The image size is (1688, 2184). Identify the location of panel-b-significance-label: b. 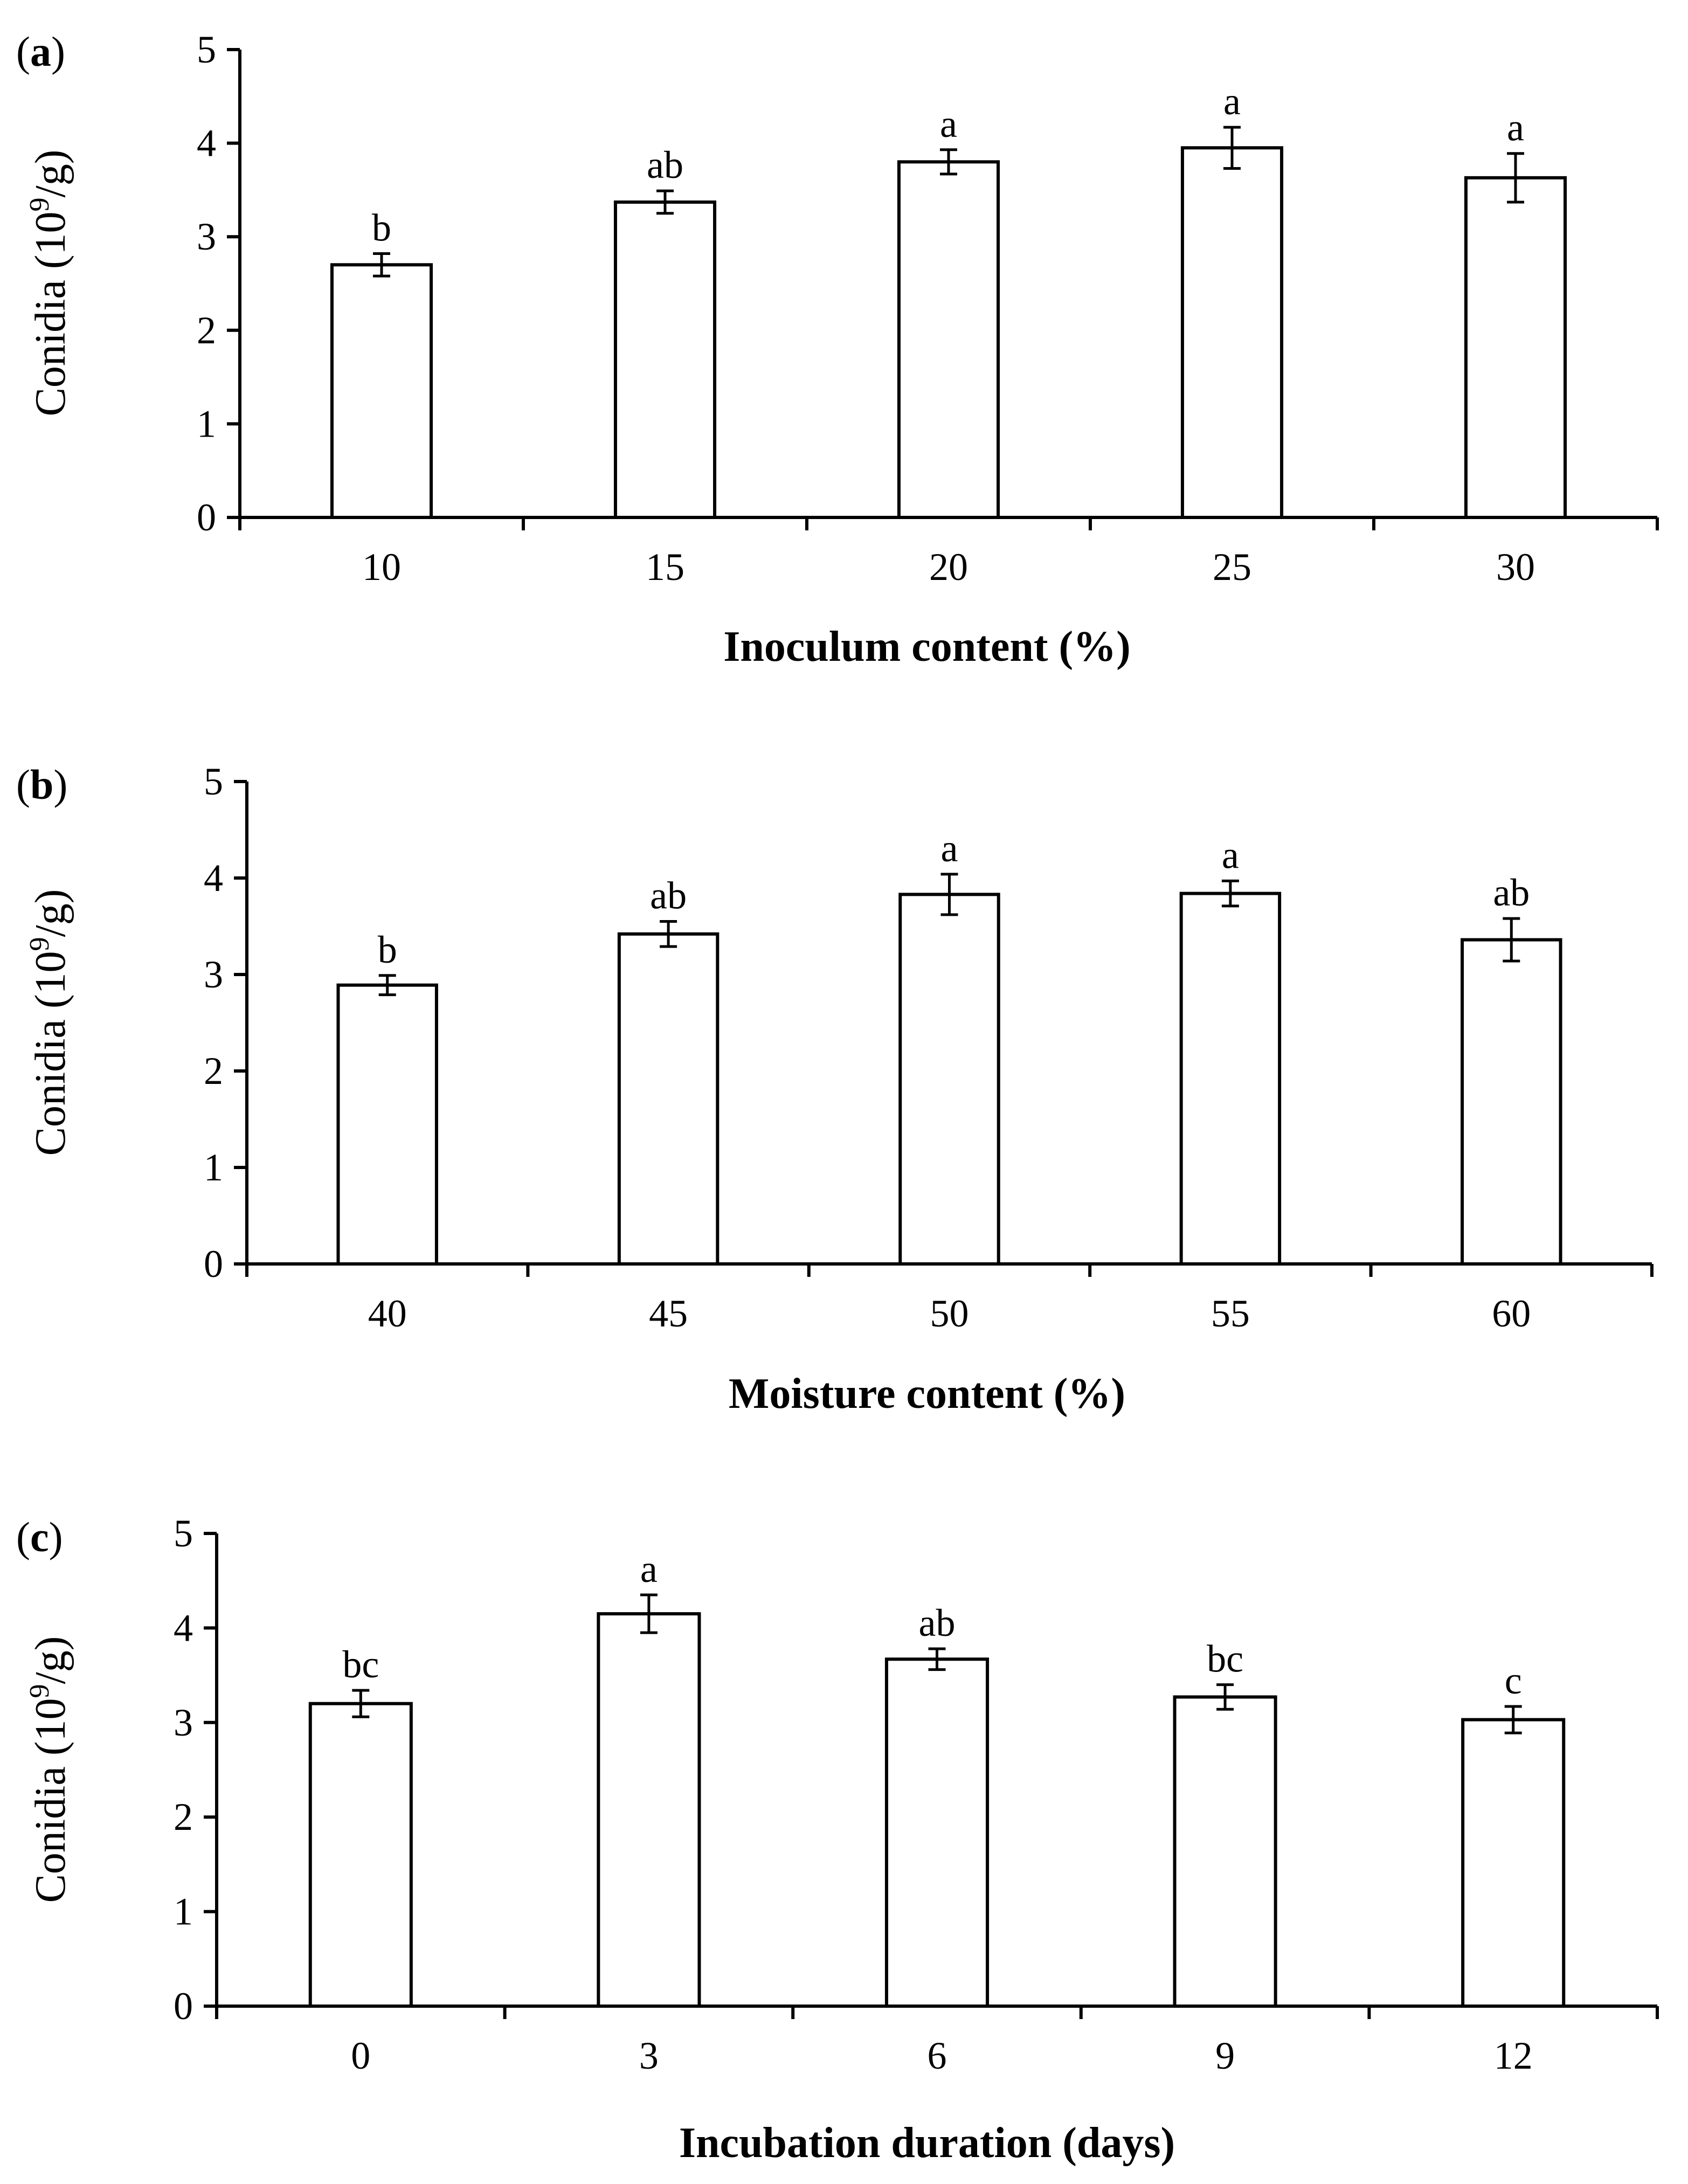
(387, 949).